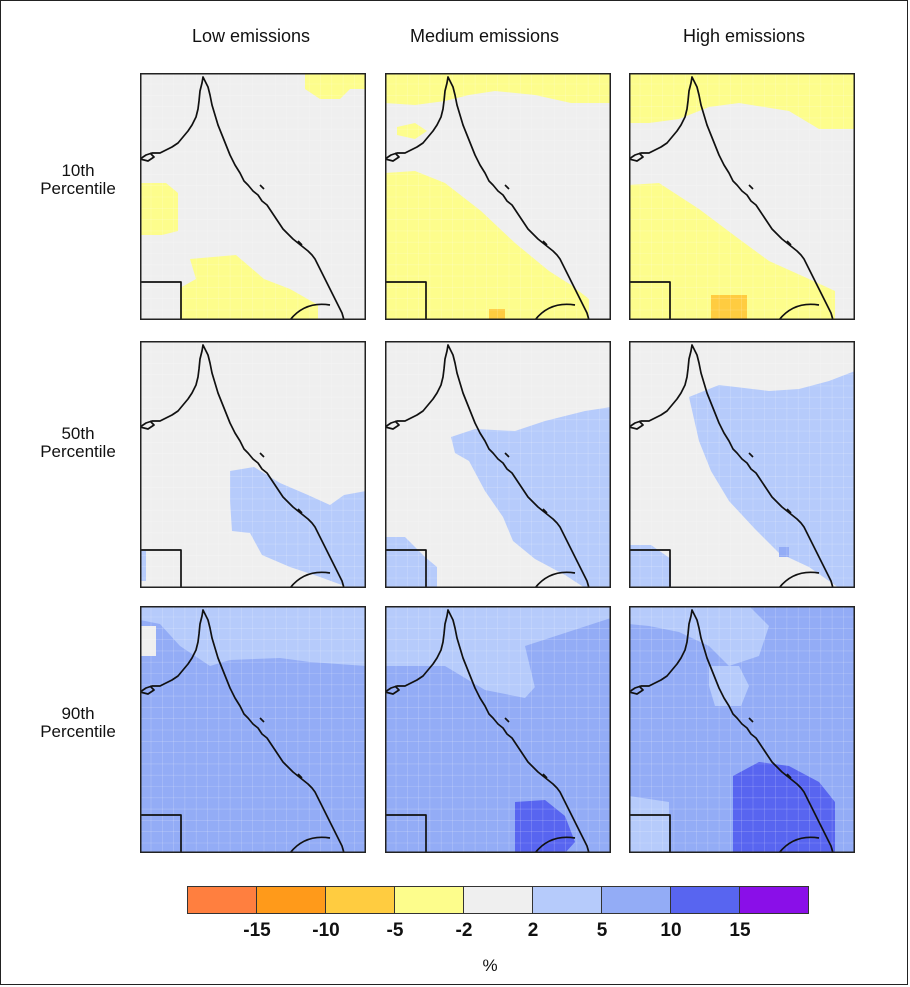 Image resolution: width=910 pixels, height=987 pixels. I want to click on legend-tick: 15, so click(740, 930).